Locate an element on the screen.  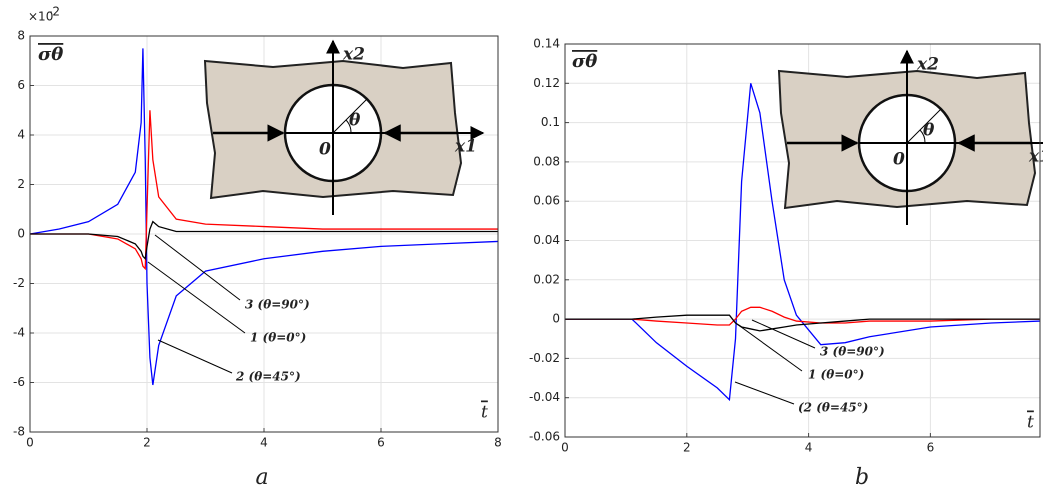
annotation: (2 (θ=45°) is located at coordinates (833, 408).